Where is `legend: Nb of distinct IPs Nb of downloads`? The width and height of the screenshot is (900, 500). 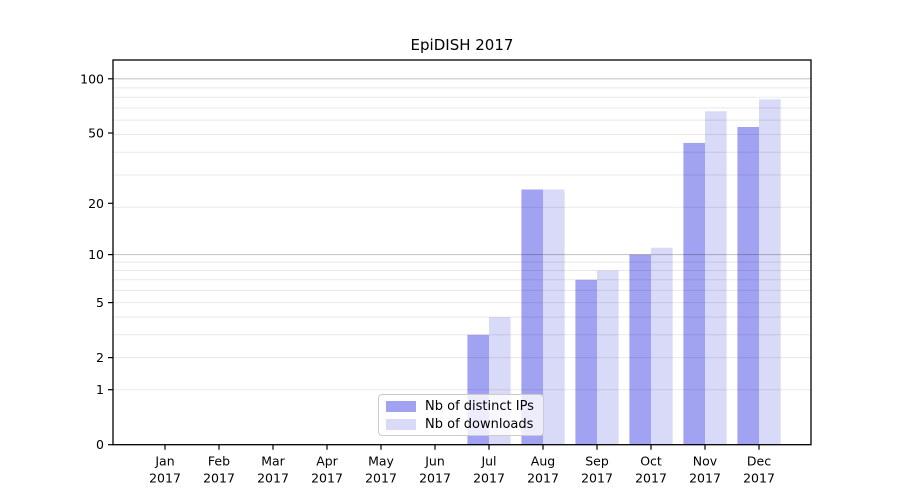
legend: Nb of distinct IPs Nb of downloads is located at coordinates (461, 415).